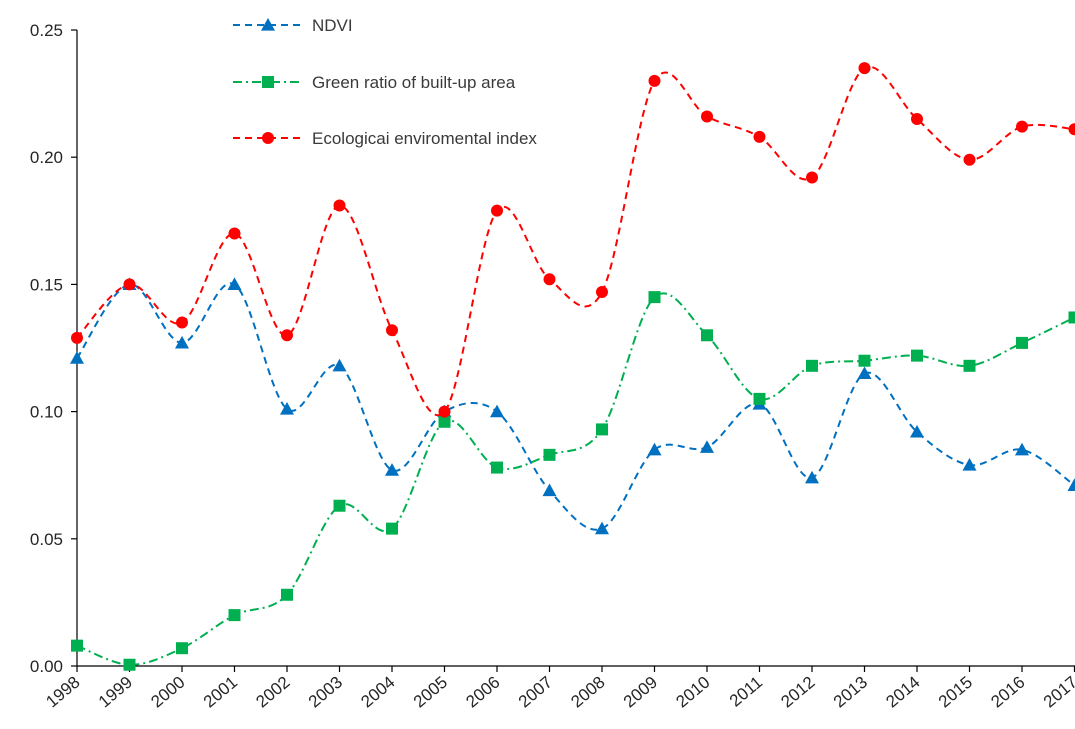 This screenshot has height=729, width=1075. What do you see at coordinates (220, 692) in the screenshot?
I see `x-tick-label: 2001` at bounding box center [220, 692].